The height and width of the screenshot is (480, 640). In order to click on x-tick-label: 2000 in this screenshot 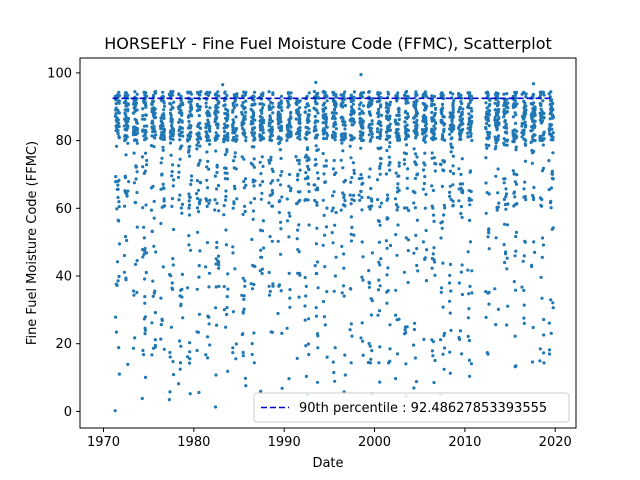, I will do `click(374, 442)`.